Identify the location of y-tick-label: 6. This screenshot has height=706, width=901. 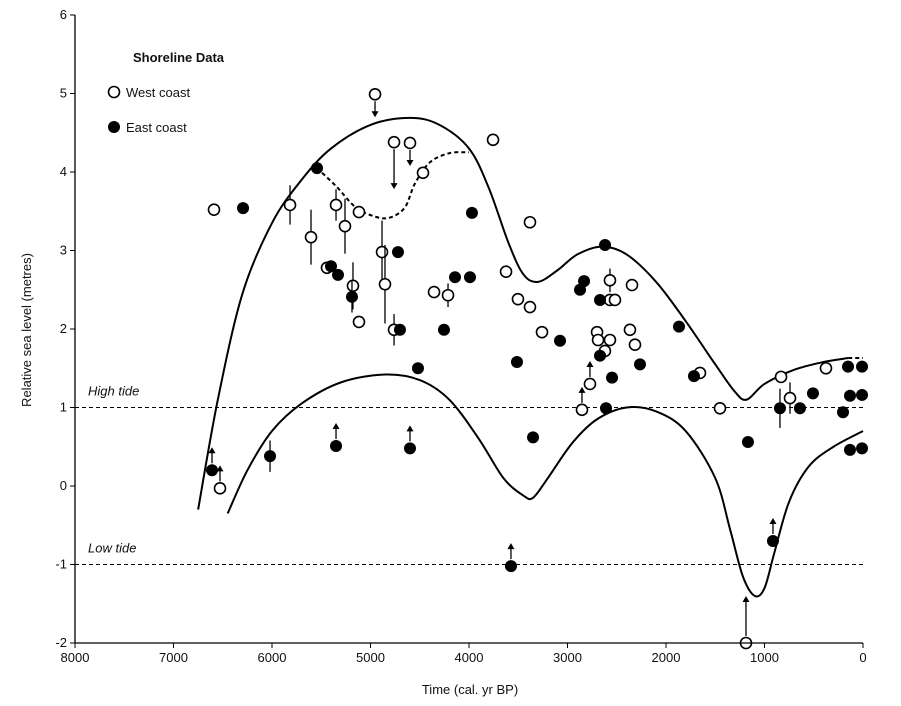
(63, 14).